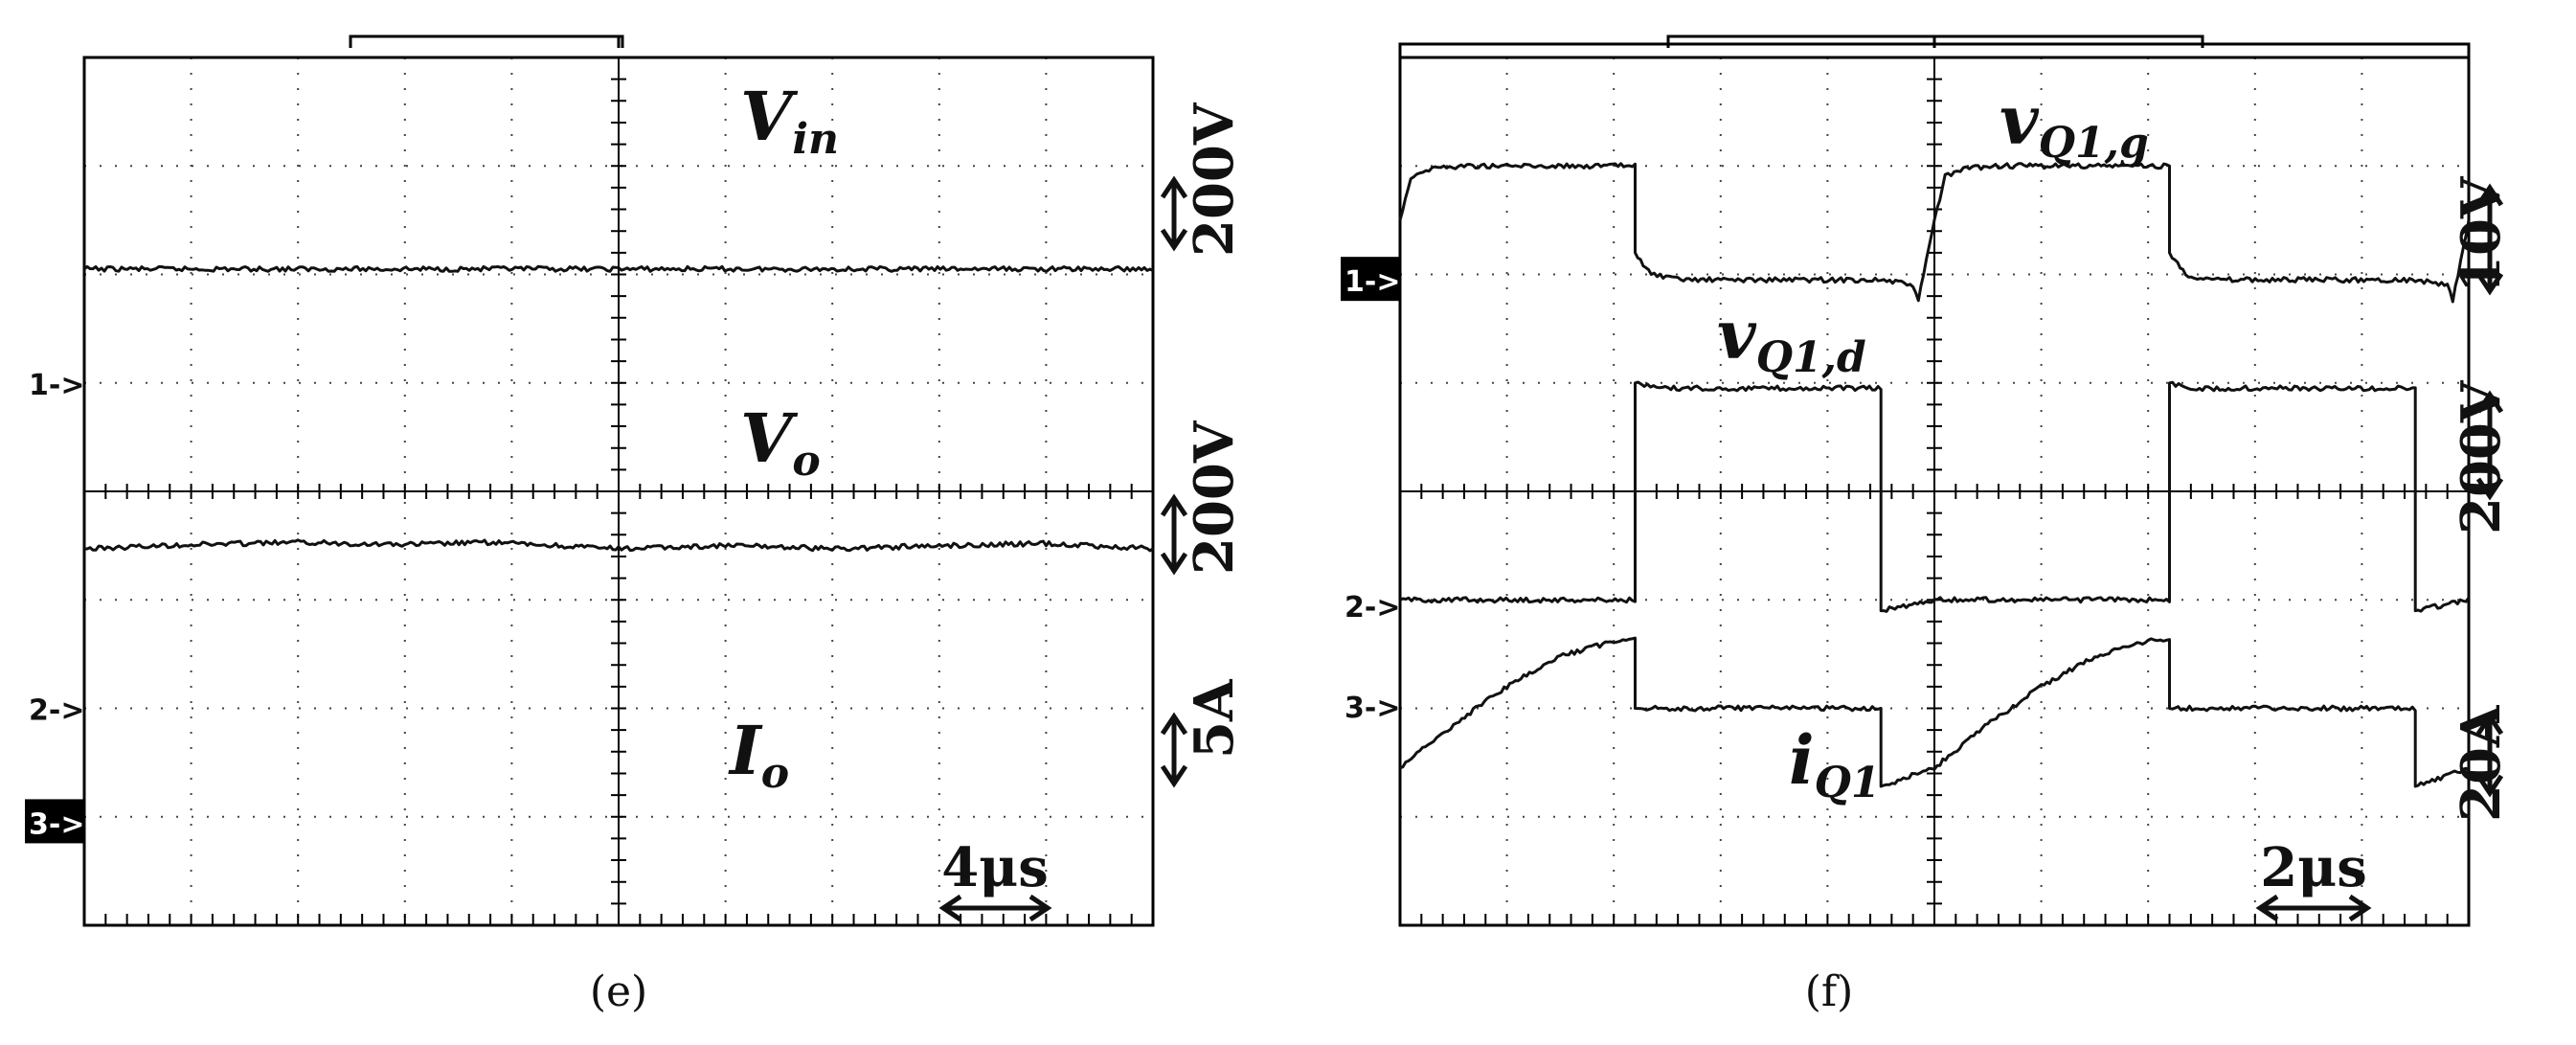 This screenshot has height=1045, width=2576. Describe the element at coordinates (2094, 144) in the screenshot. I see `series-label-sub: Q1,g` at that location.